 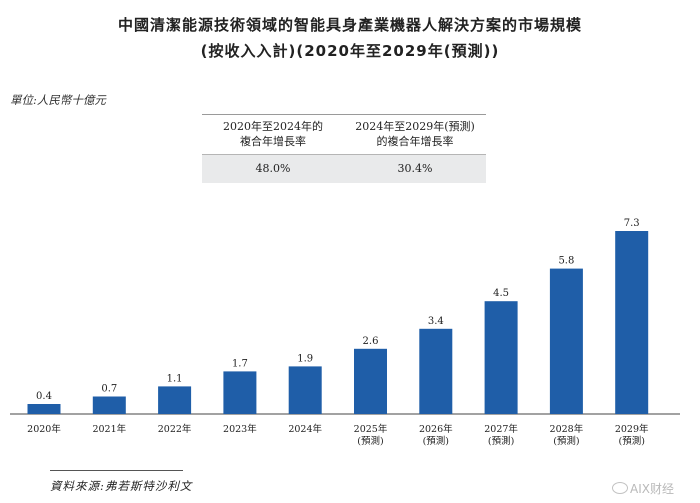 What do you see at coordinates (116, 470) in the screenshot?
I see `source-divider` at bounding box center [116, 470].